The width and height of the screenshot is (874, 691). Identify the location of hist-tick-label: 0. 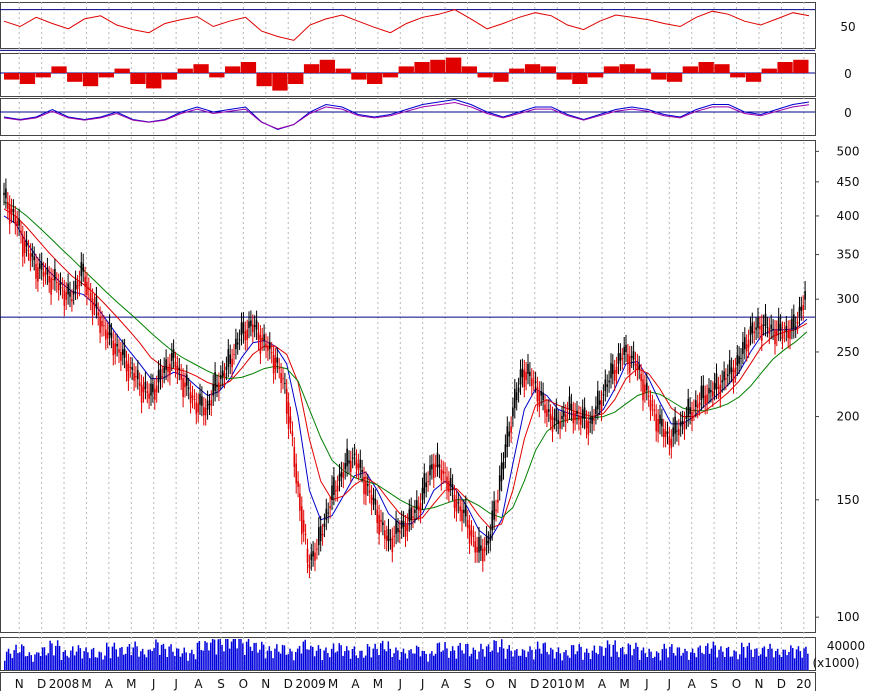
(848, 74).